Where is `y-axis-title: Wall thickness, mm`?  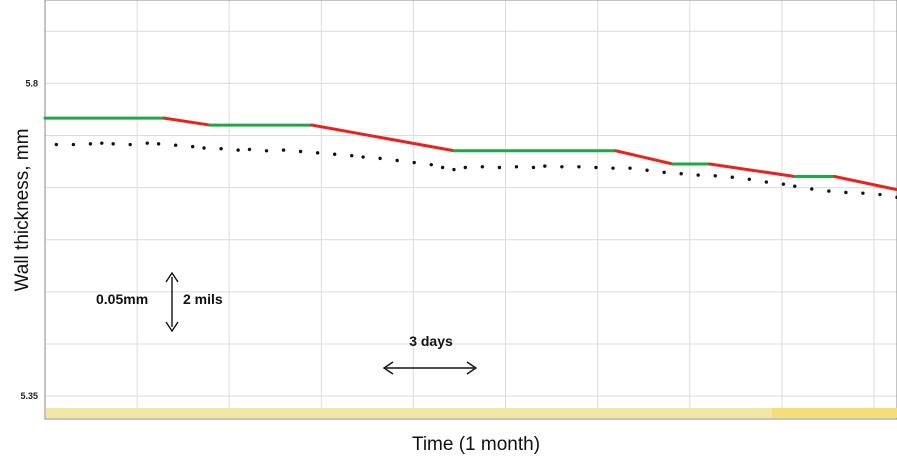
y-axis-title: Wall thickness, mm is located at coordinates (22, 210).